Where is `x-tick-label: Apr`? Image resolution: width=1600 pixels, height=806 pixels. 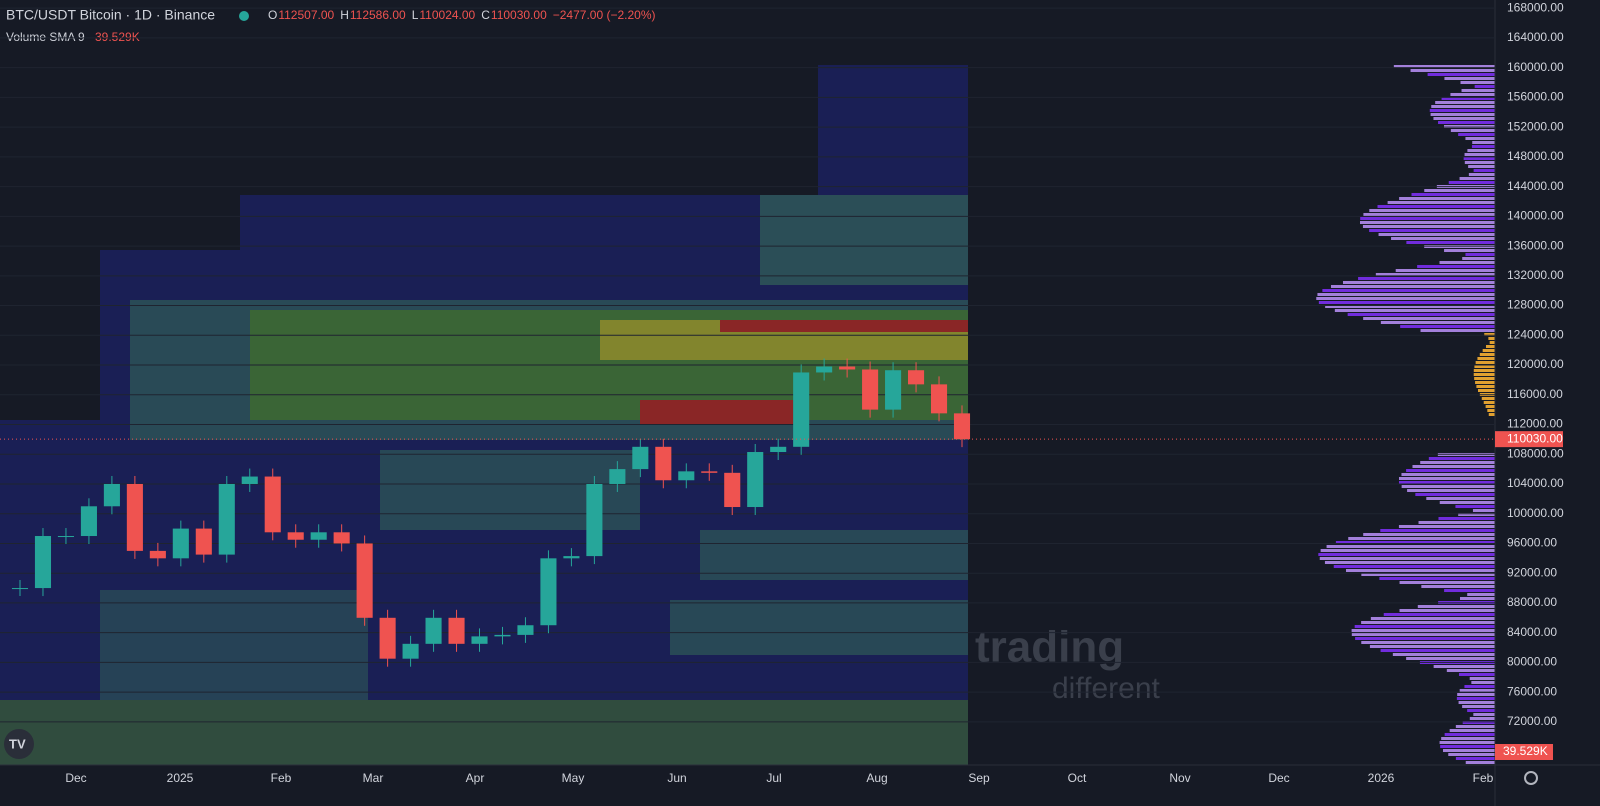 x-tick-label: Apr is located at coordinates (475, 778).